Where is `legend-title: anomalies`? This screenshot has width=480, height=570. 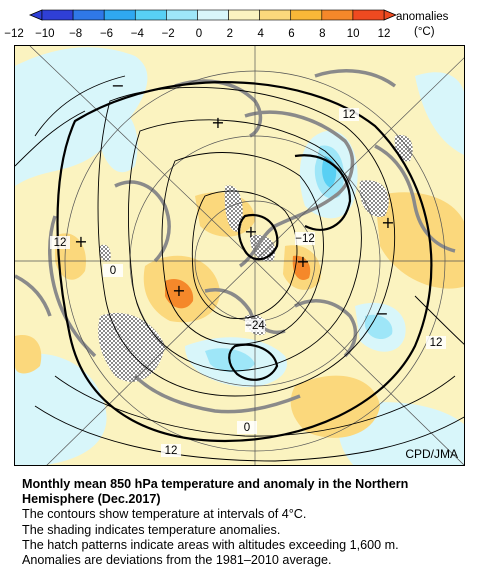 legend-title: anomalies is located at coordinates (422, 17).